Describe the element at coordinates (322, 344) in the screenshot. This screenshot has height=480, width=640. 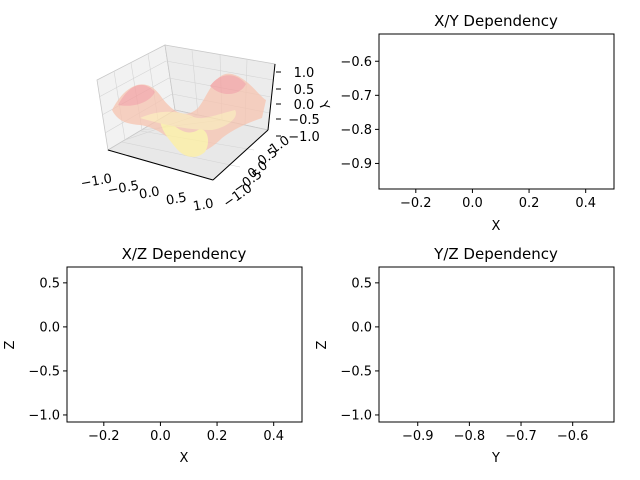
I see `yz-y-axis-label: Z` at that location.